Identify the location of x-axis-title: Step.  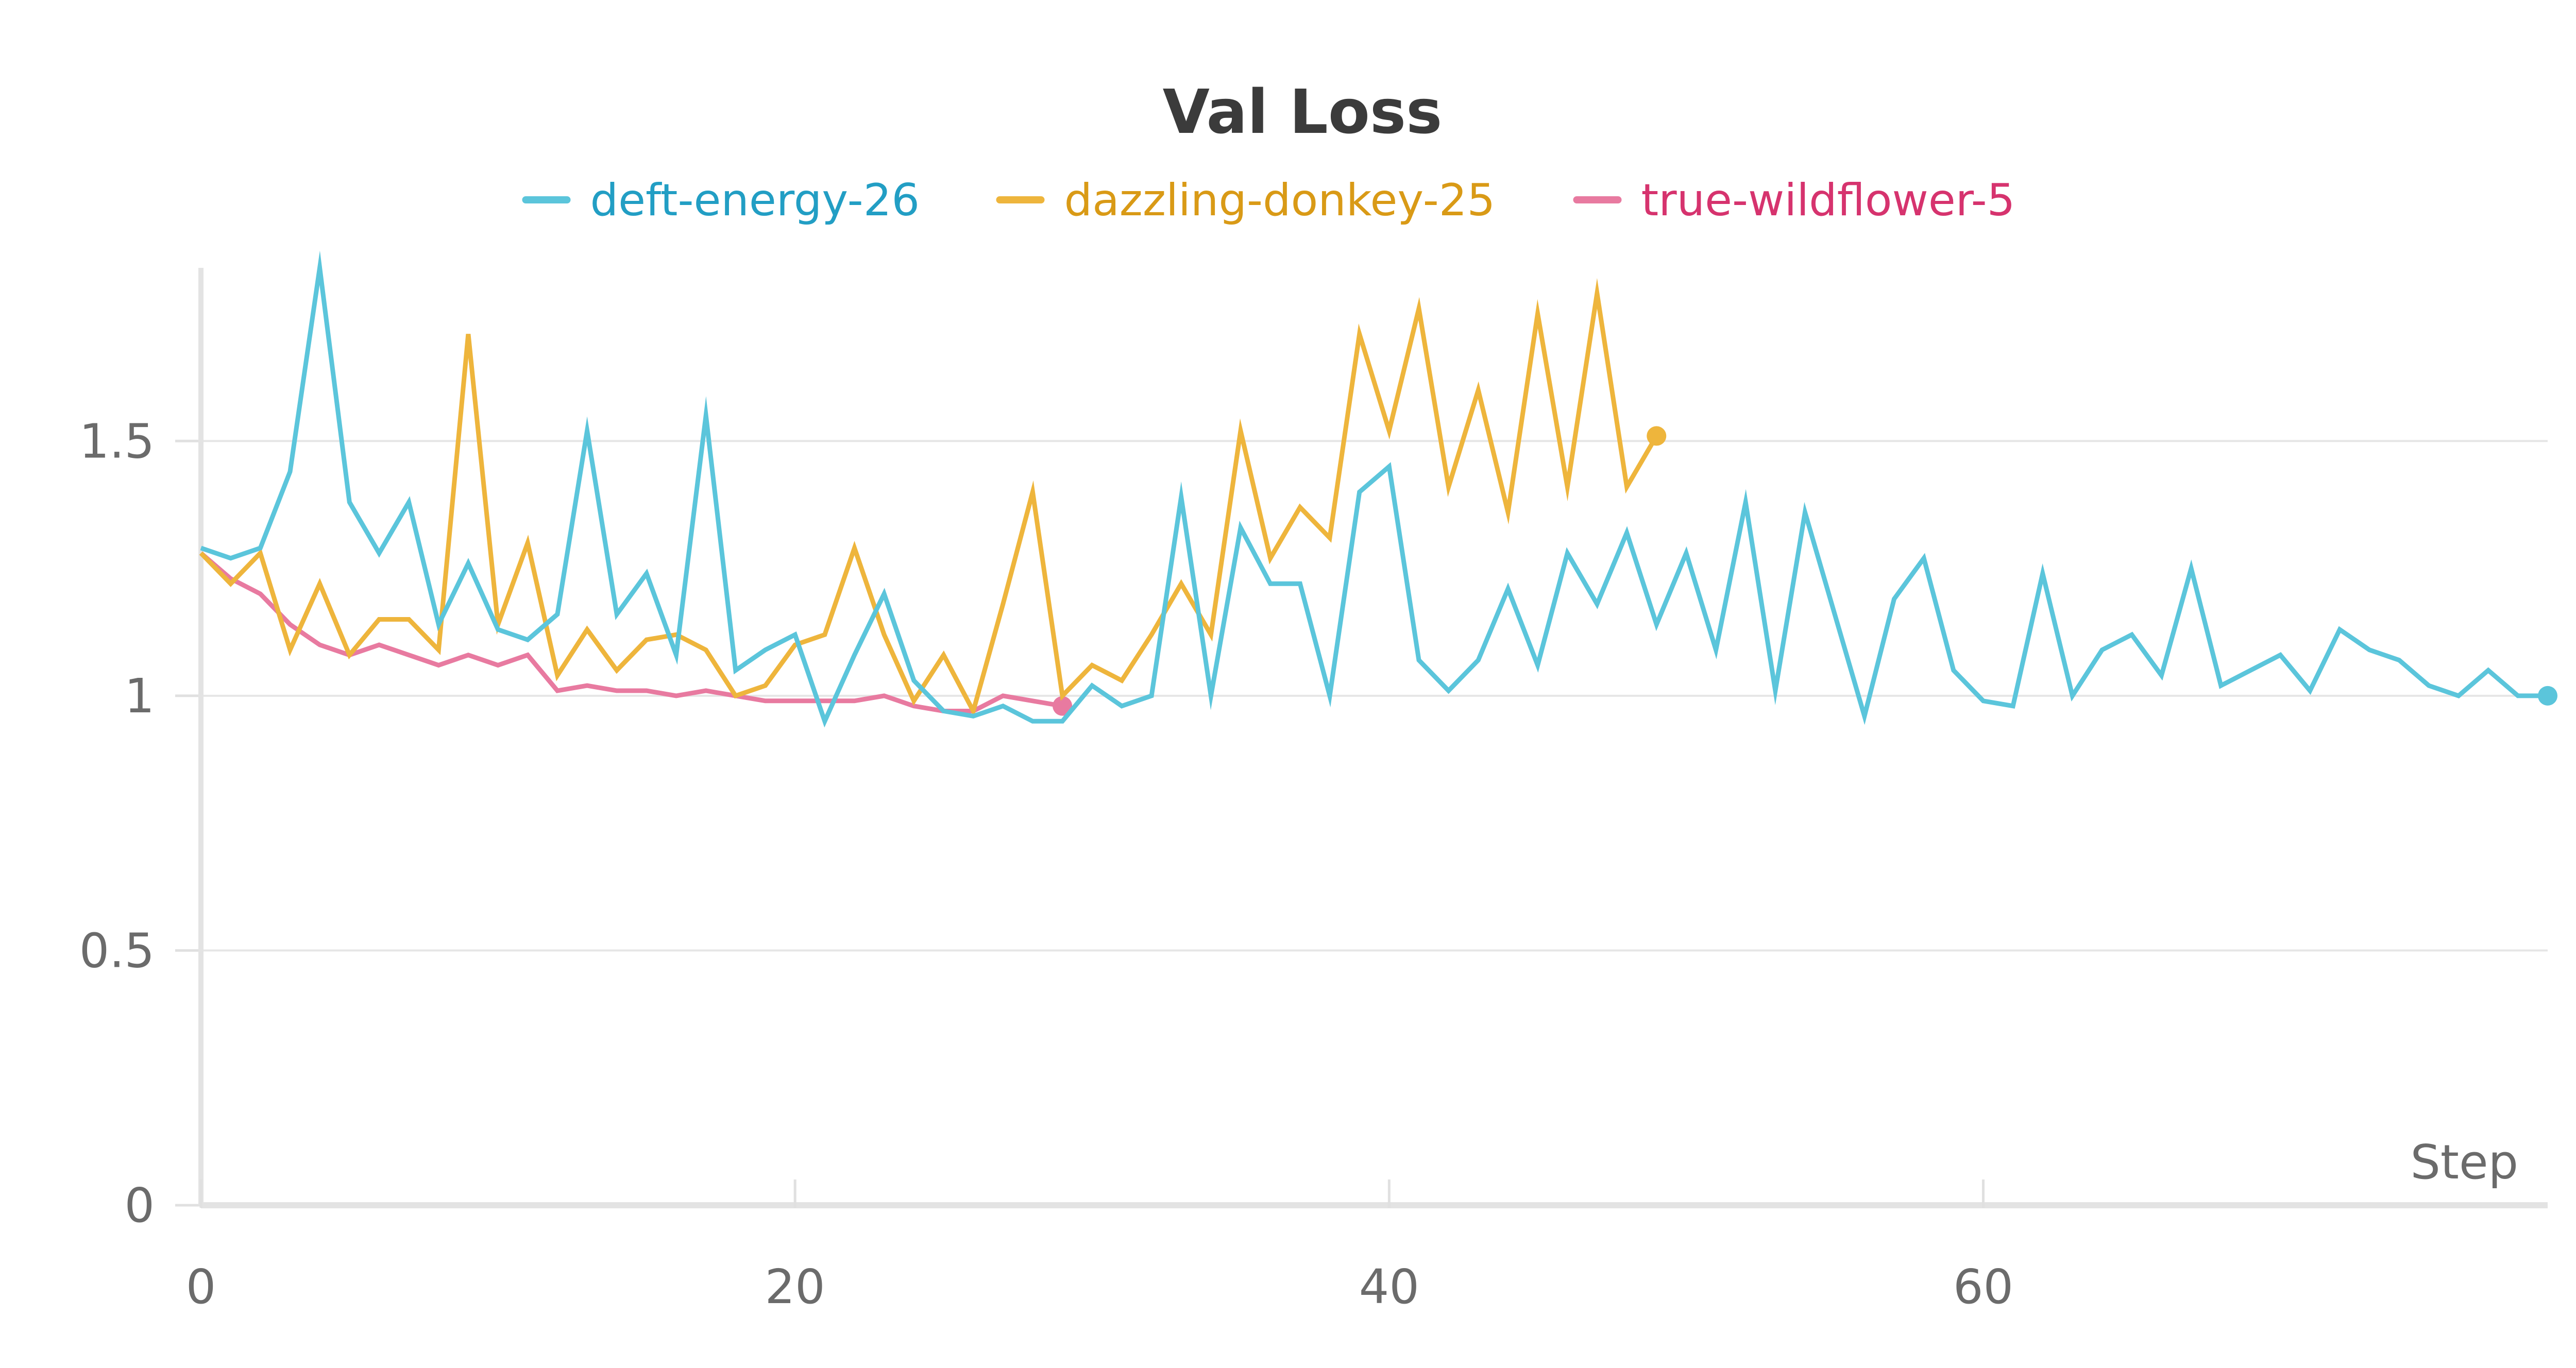
(2464, 1162).